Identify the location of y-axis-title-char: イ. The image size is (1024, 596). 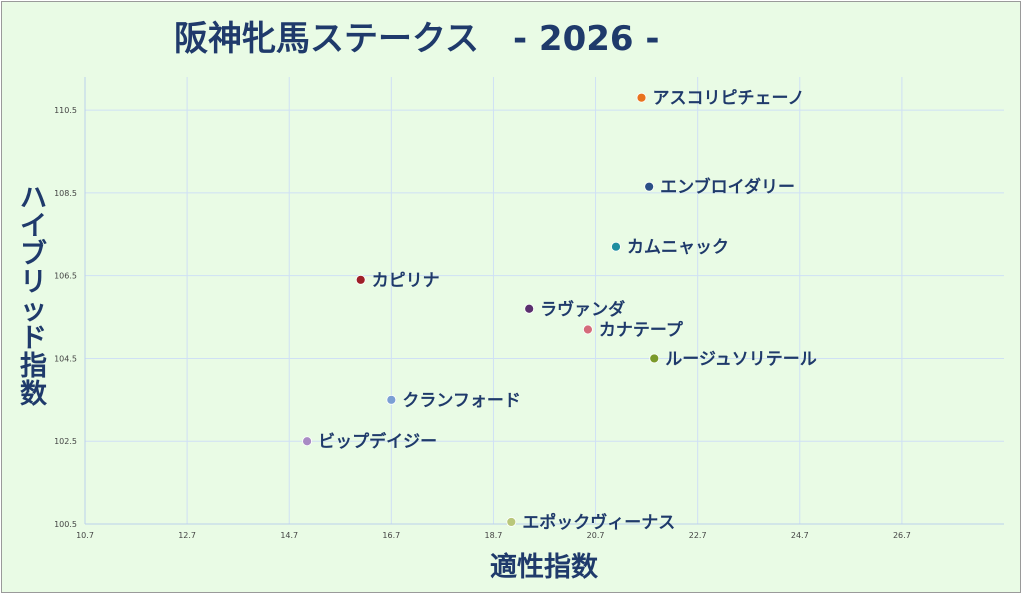
(33, 226).